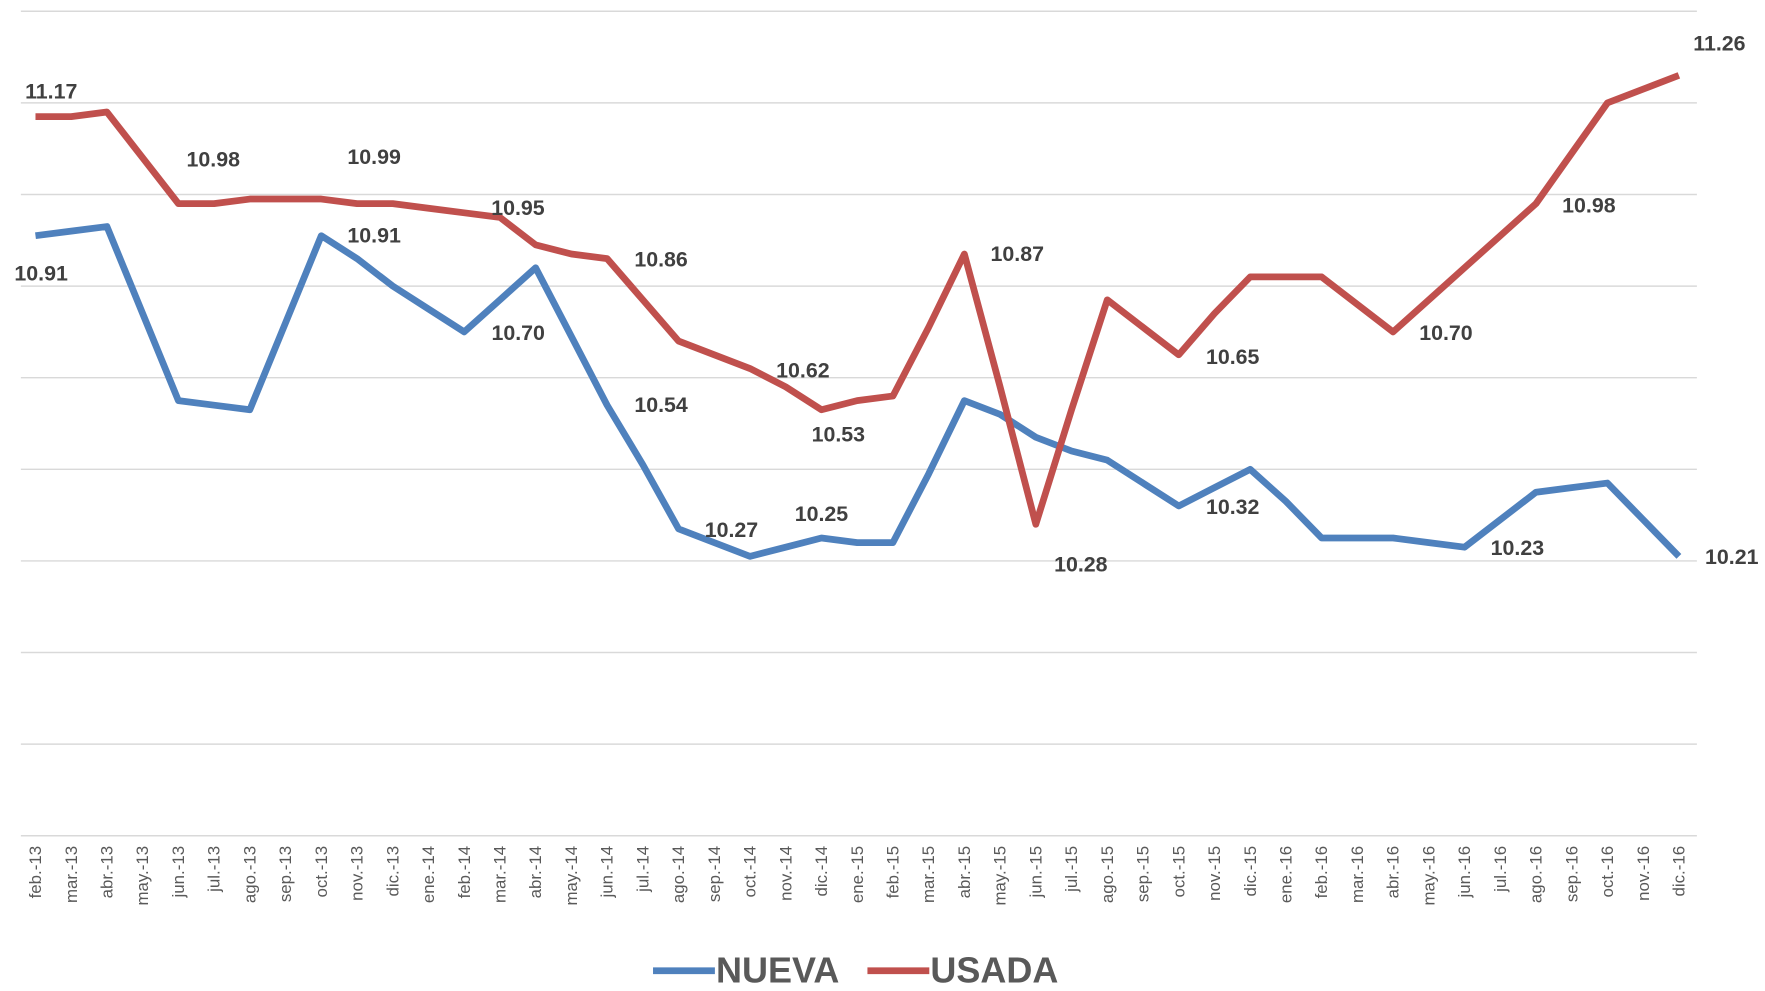 This screenshot has height=991, width=1765. Describe the element at coordinates (642, 869) in the screenshot. I see `x-tick-label: jul.-14` at that location.